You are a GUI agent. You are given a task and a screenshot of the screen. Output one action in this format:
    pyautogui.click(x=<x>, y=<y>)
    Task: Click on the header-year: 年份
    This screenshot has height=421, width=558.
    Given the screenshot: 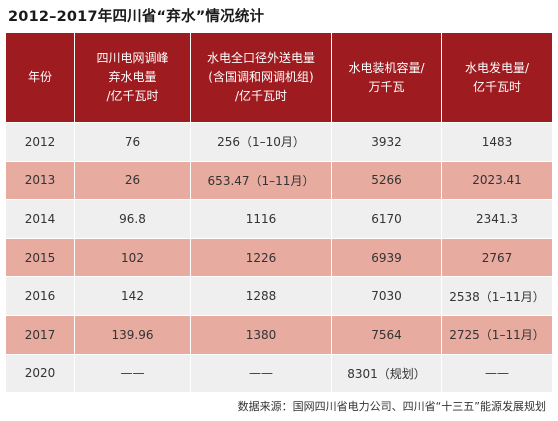 What is the action you would take?
    pyautogui.click(x=39, y=77)
    